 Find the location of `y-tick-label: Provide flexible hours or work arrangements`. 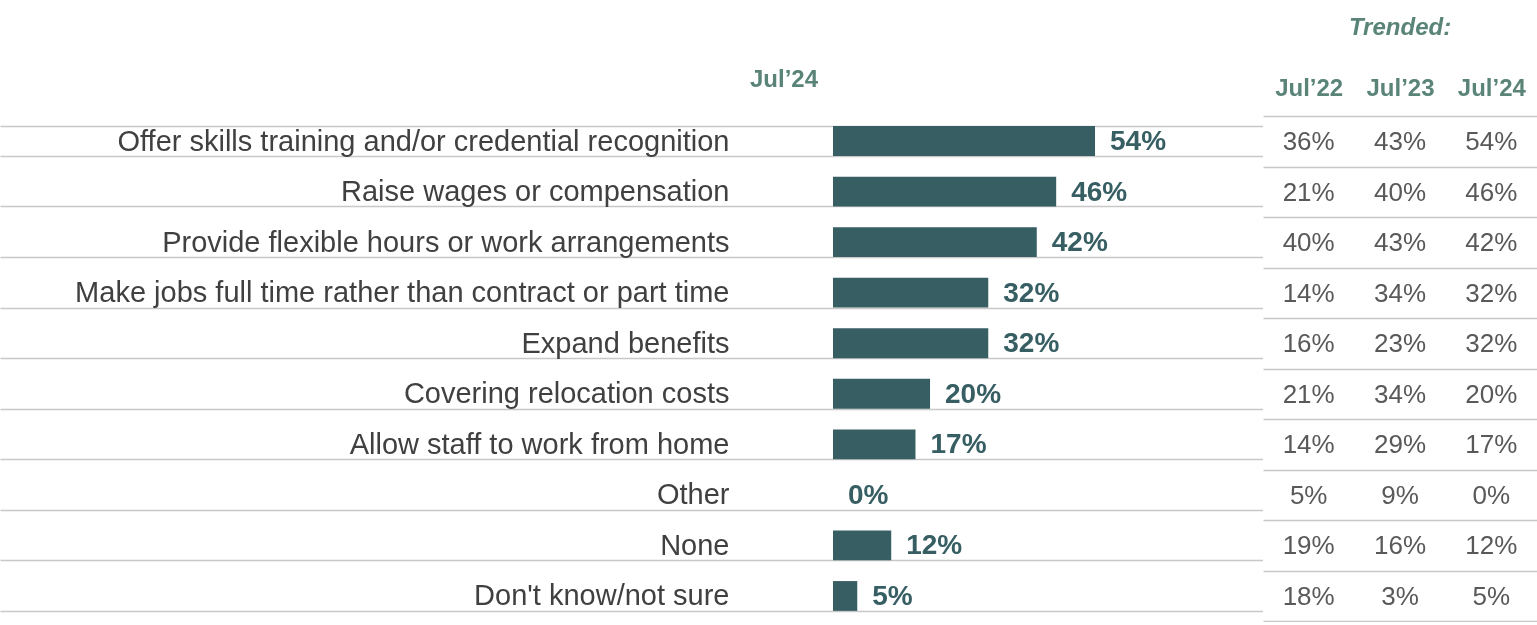

y-tick-label: Provide flexible hours or work arrangements is located at coordinates (446, 241).